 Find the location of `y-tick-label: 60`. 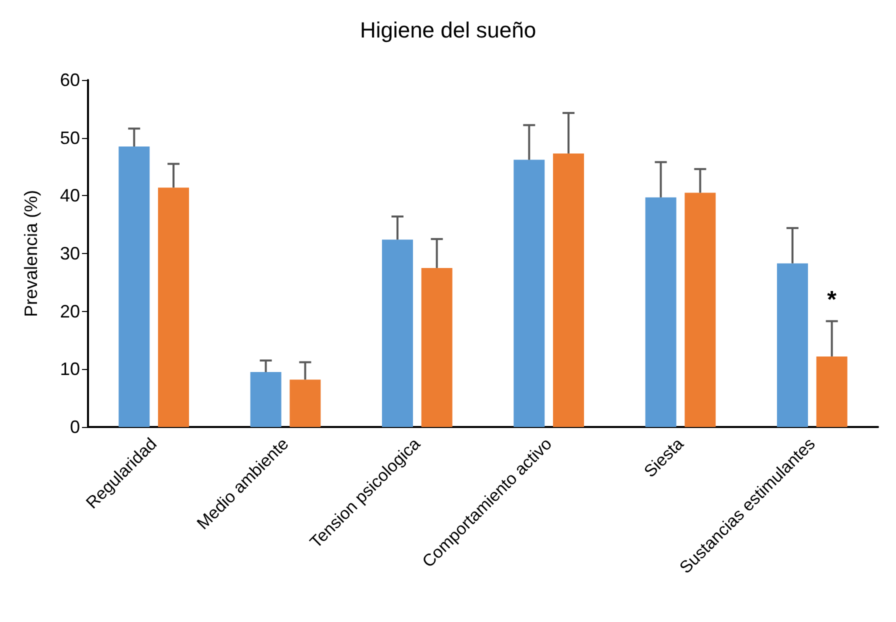

y-tick-label: 60 is located at coordinates (70, 80).